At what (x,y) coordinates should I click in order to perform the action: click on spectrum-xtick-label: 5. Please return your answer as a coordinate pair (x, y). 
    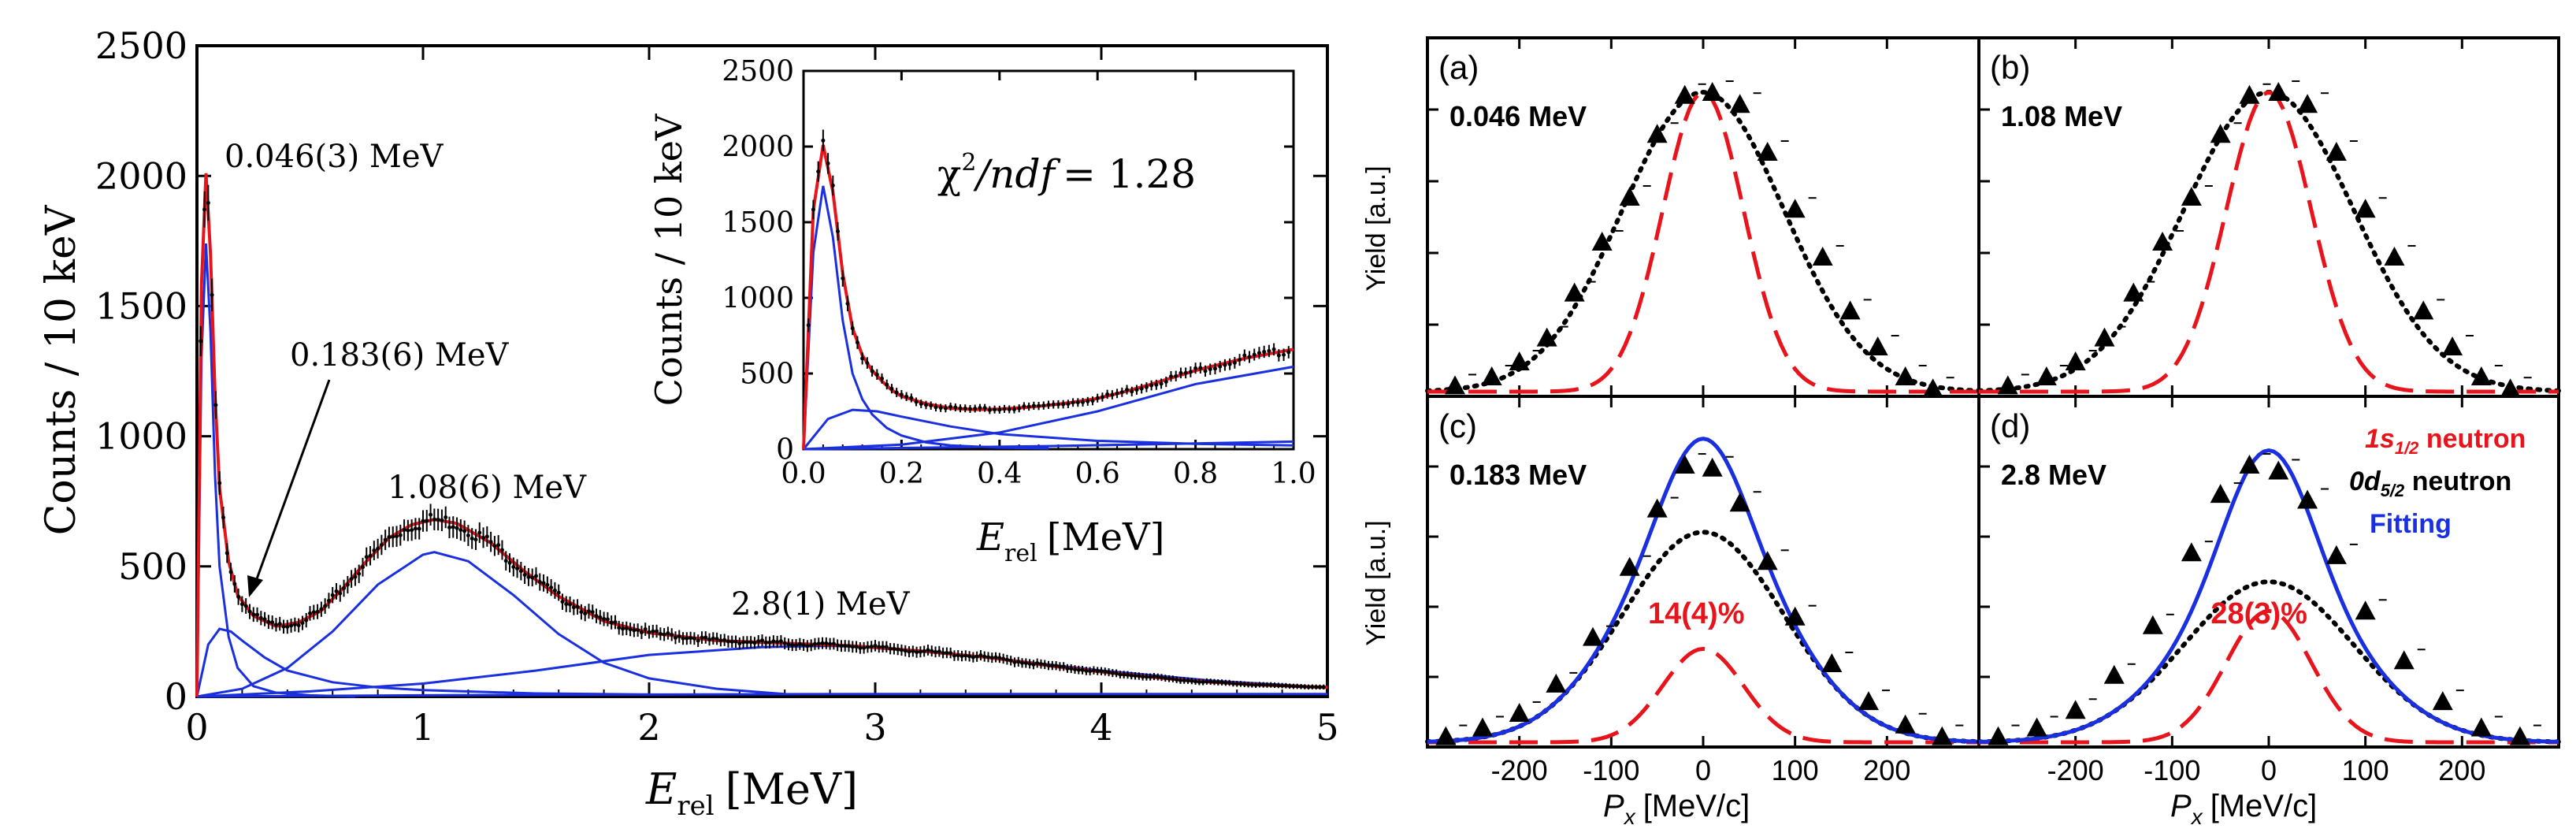
    Looking at the image, I should click on (1327, 727).